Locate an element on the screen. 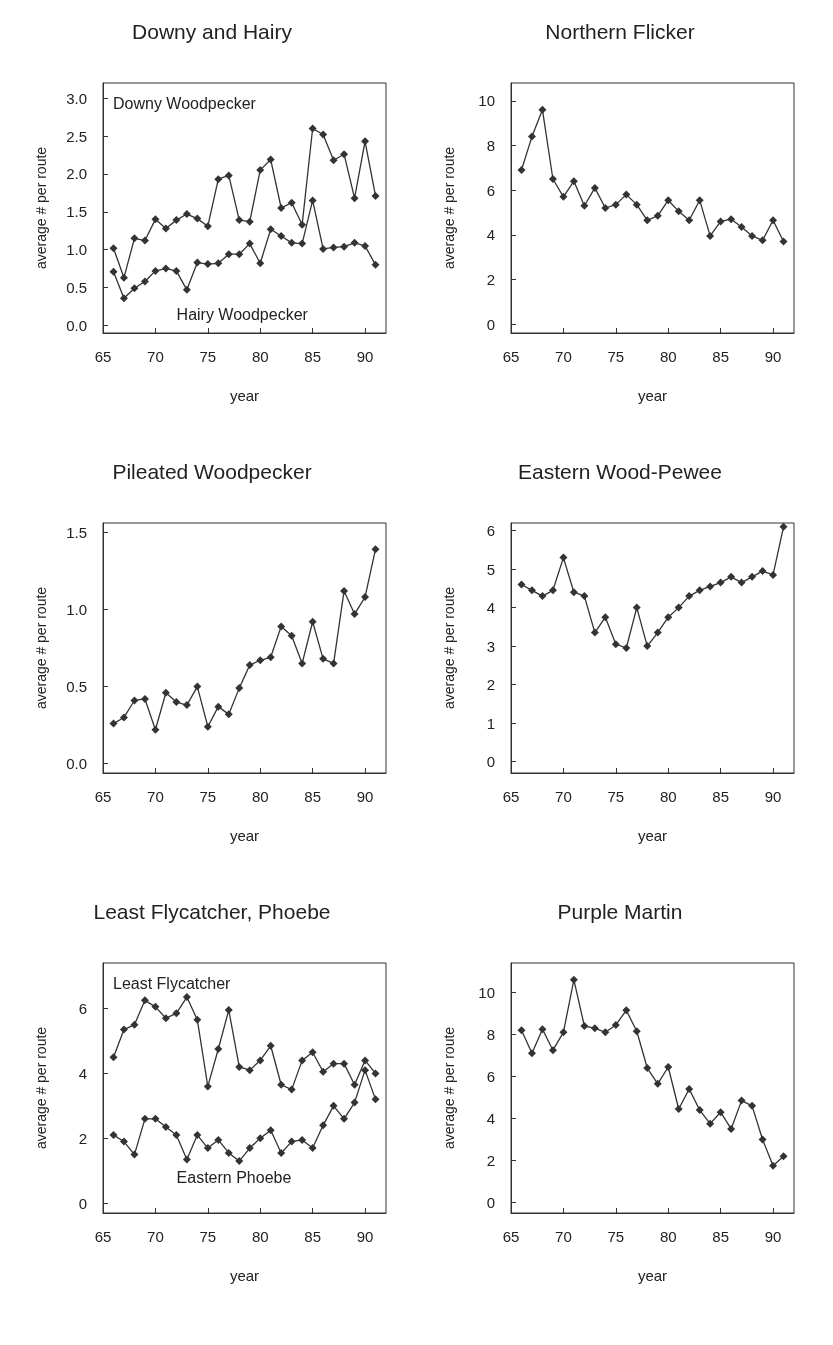 The width and height of the screenshot is (833, 1345). y-tick-label: 1.0 is located at coordinates (76, 609).